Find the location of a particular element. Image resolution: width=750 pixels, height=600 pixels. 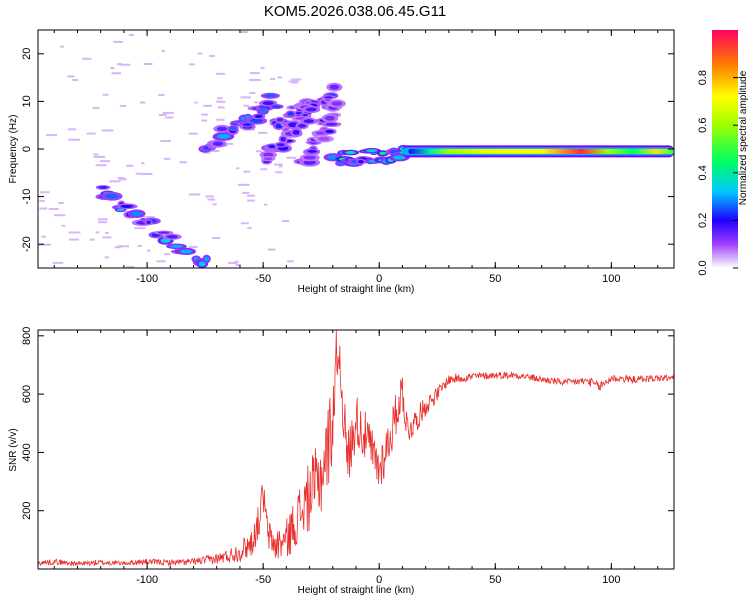

colorbar-tick-label: 0.6 is located at coordinates (703, 125).